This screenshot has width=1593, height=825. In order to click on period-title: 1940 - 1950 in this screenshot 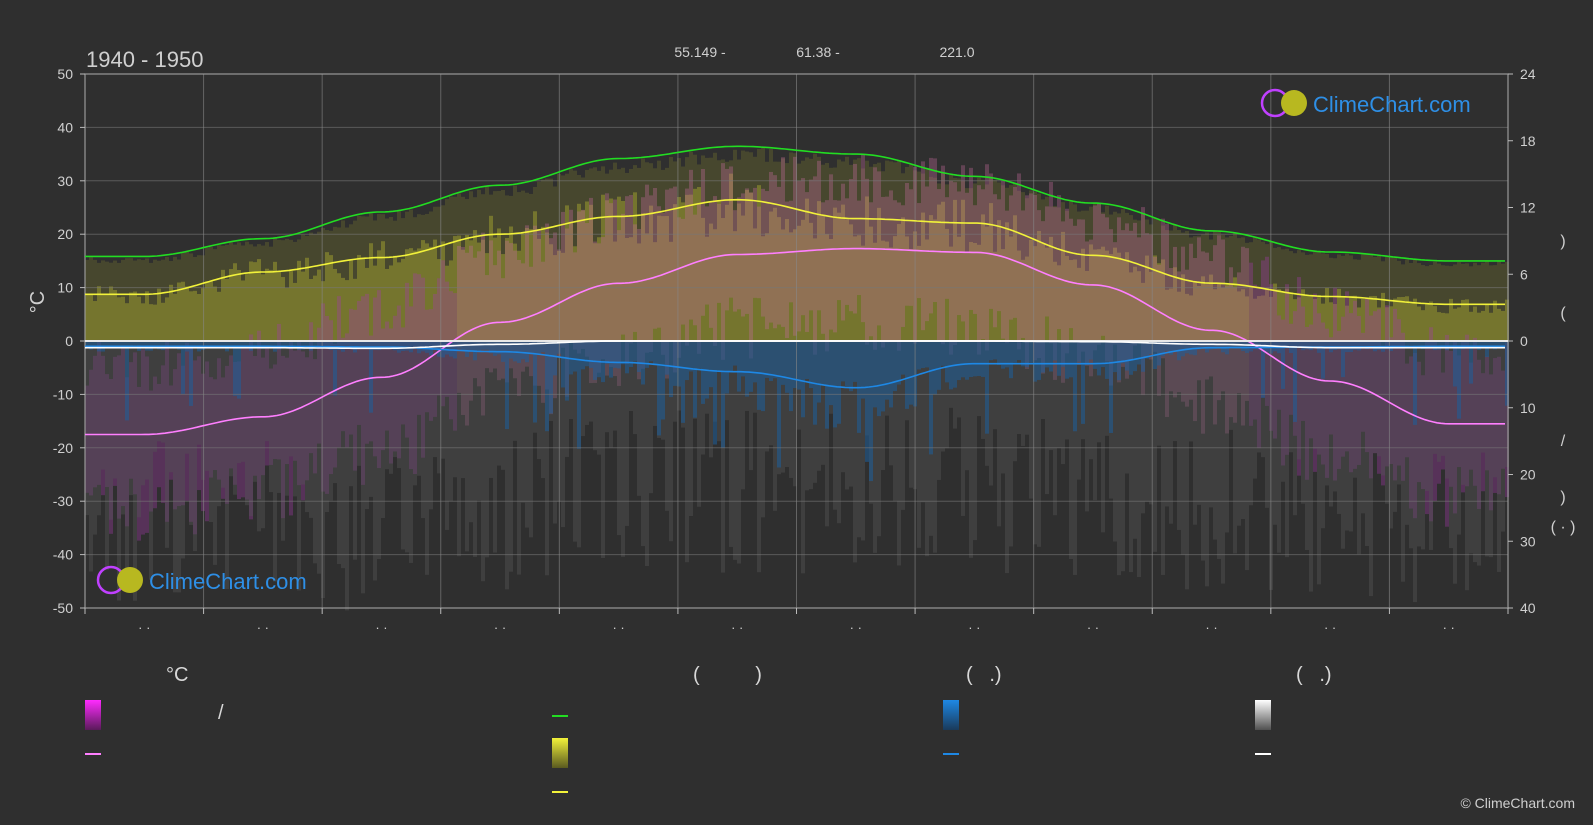, I will do `click(144, 59)`.